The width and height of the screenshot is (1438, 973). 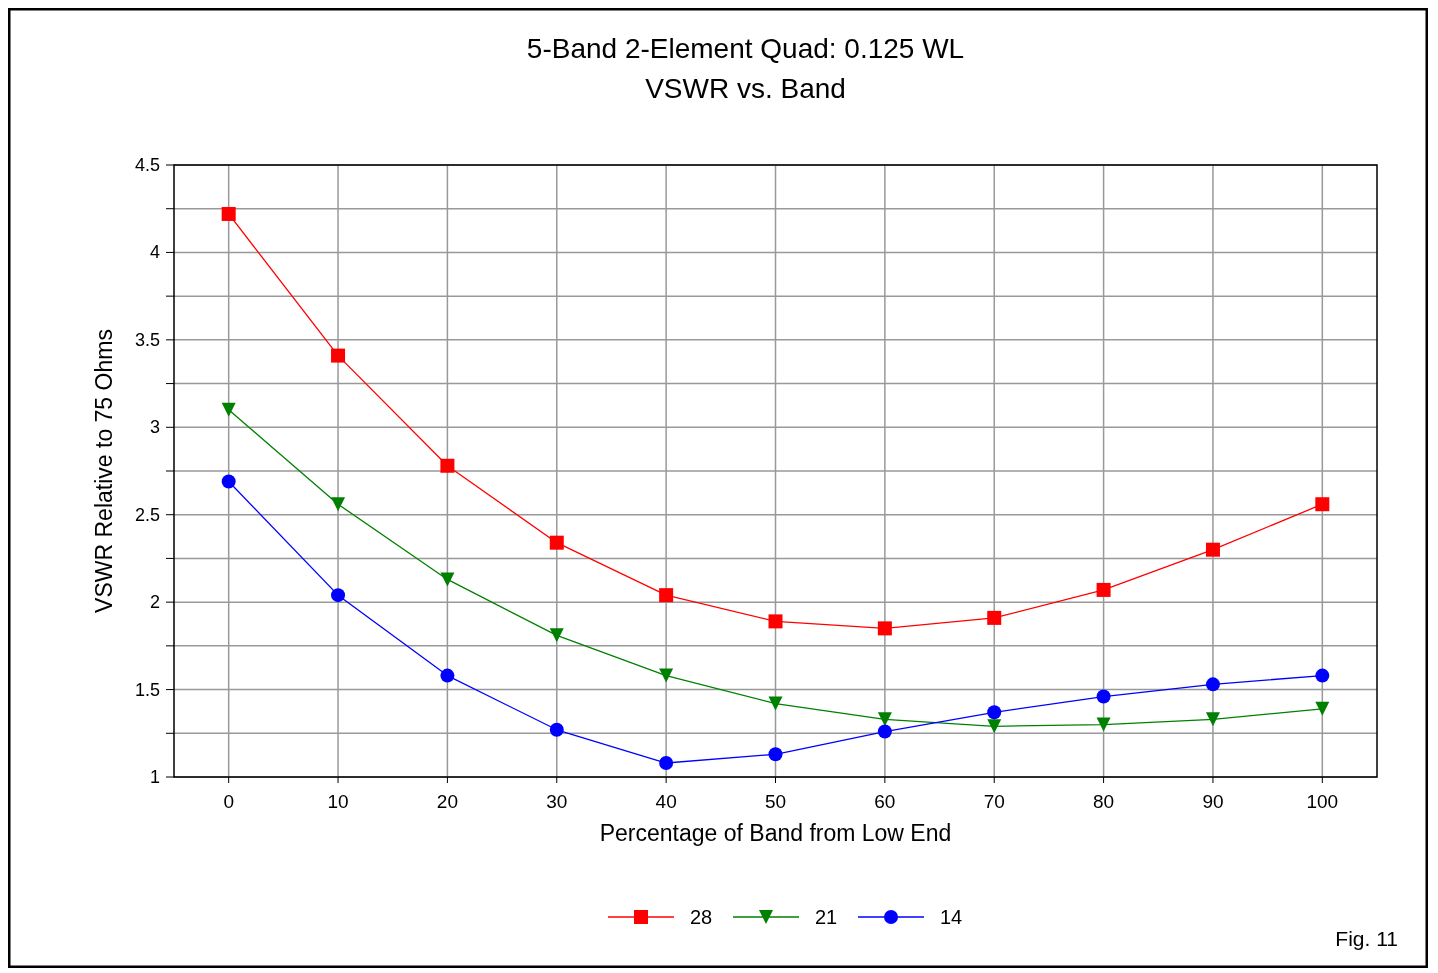 I want to click on y-axis-title: VSWR Relative to 75 Ohms, so click(x=104, y=471).